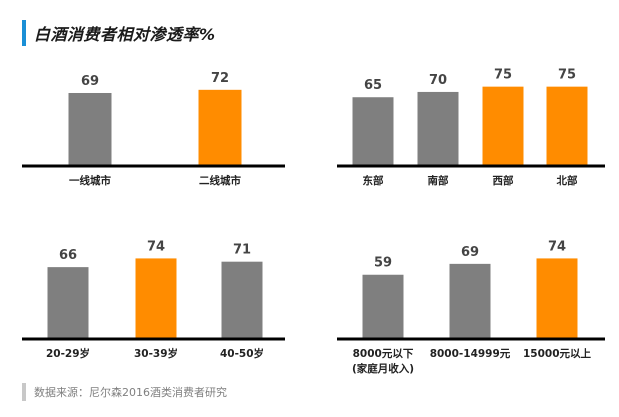 The image size is (619, 417). Describe the element at coordinates (567, 75) in the screenshot. I see `data-label-2-4: 75` at that location.